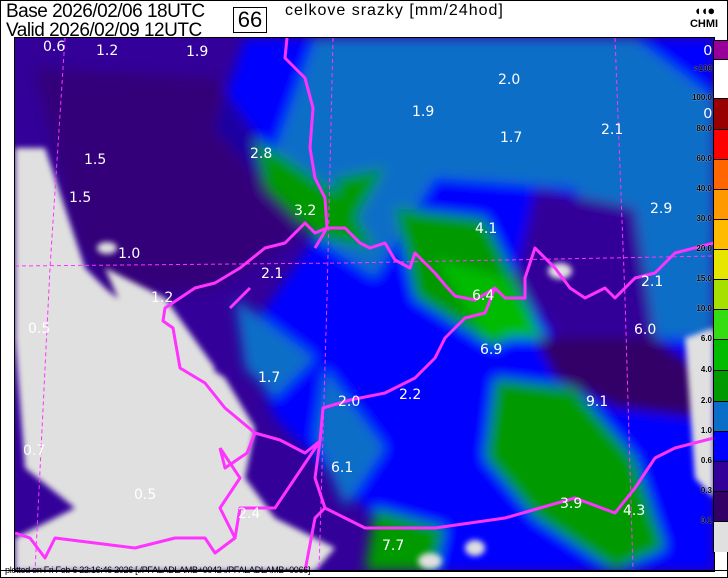  What do you see at coordinates (104, 30) in the screenshot?
I see `valid-time: Valid 2026/02/09 12UTC` at bounding box center [104, 30].